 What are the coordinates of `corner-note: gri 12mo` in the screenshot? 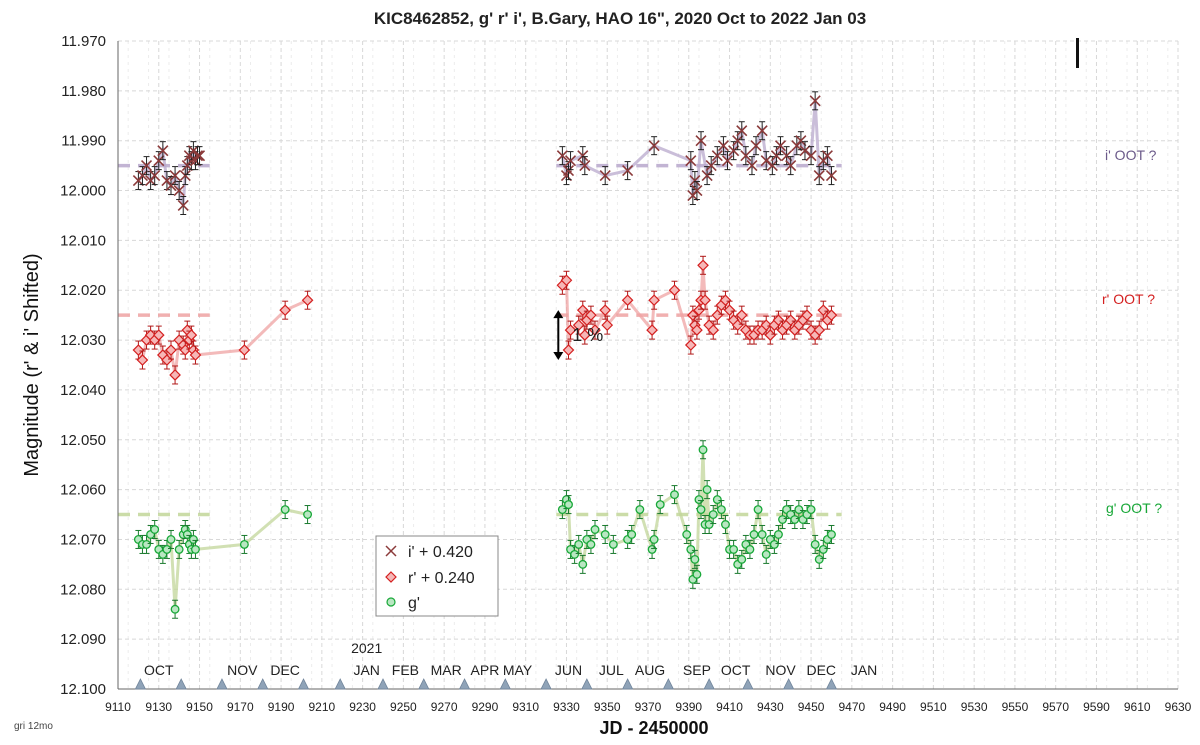 It's located at (33, 726).